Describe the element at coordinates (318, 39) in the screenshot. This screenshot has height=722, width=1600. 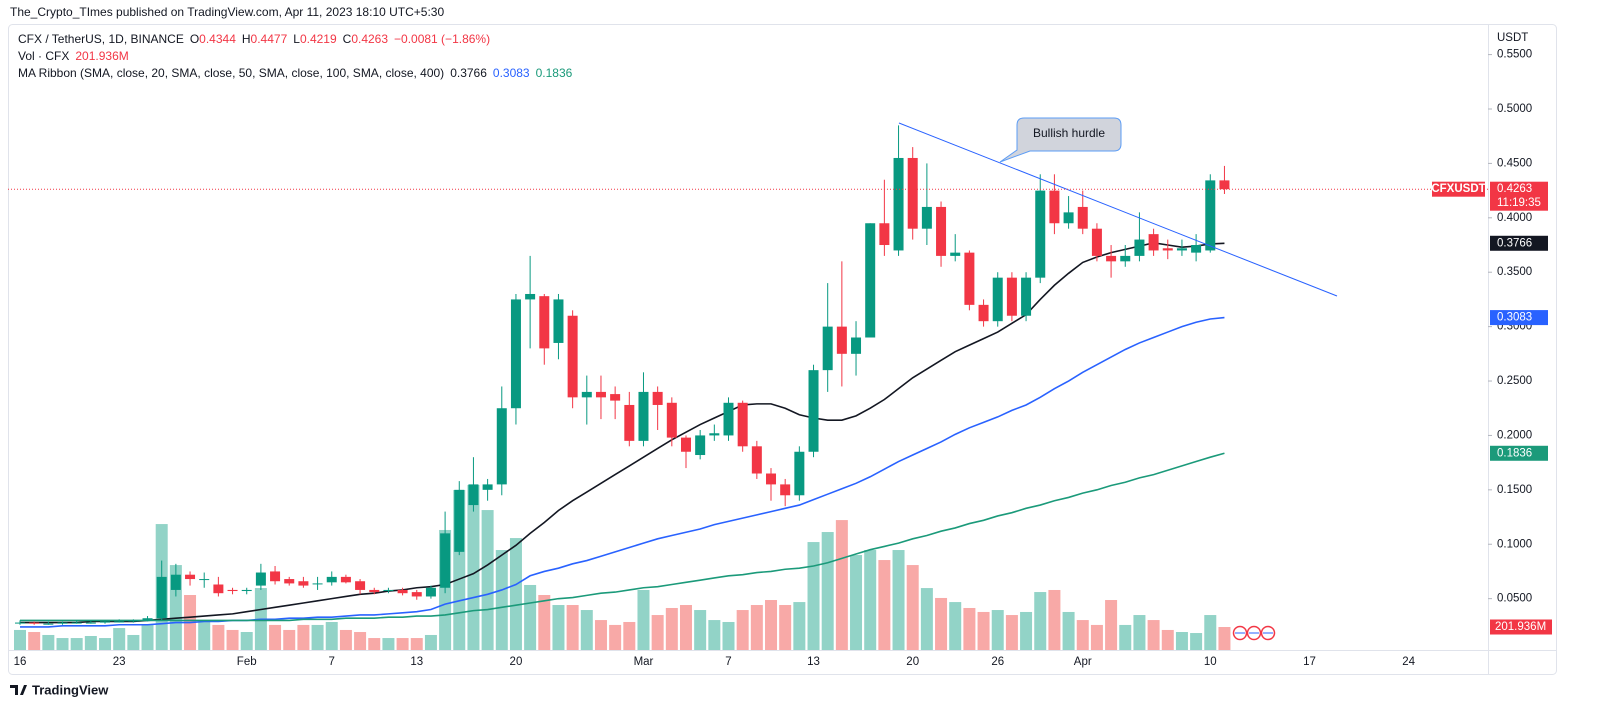
I see `low-value: 0.4219` at that location.